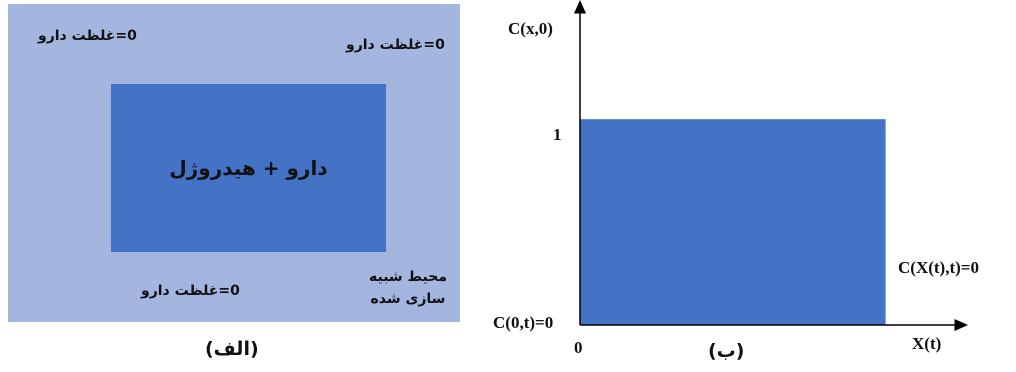  What do you see at coordinates (395, 45) in the screenshot?
I see `boundary-label-top-right: 0=غلظت دارو` at bounding box center [395, 45].